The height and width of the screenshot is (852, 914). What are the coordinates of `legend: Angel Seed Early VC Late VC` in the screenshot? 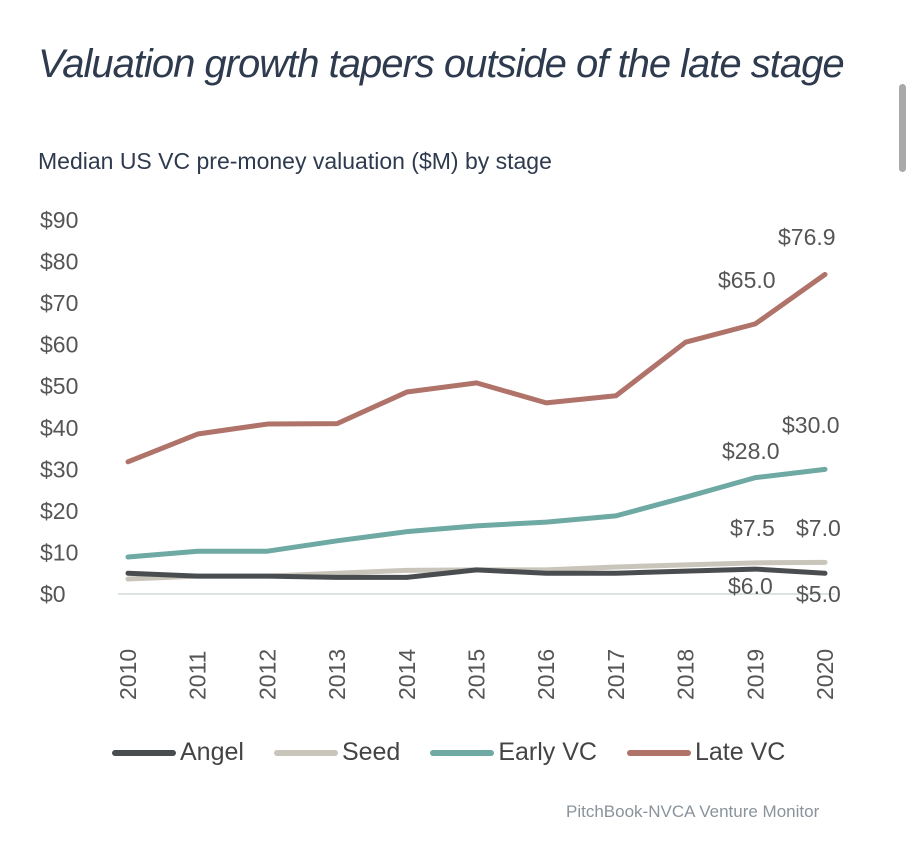 It's located at (463, 752).